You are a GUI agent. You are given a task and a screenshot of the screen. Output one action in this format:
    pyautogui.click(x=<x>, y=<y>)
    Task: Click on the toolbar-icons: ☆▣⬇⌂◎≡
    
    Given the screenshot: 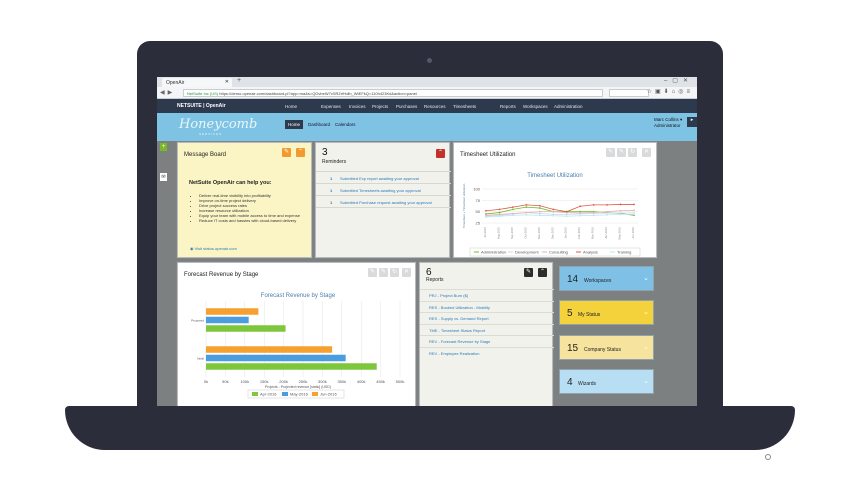 What is the action you would take?
    pyautogui.click(x=669, y=92)
    